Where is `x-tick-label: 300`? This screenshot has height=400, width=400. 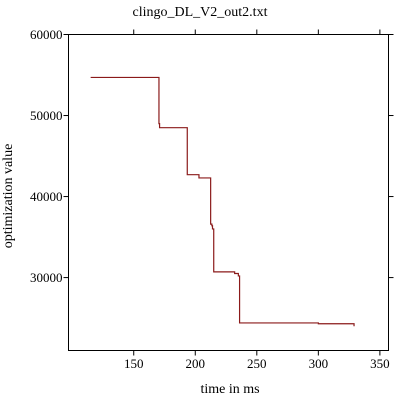 x-tick-label: 300 is located at coordinates (319, 363).